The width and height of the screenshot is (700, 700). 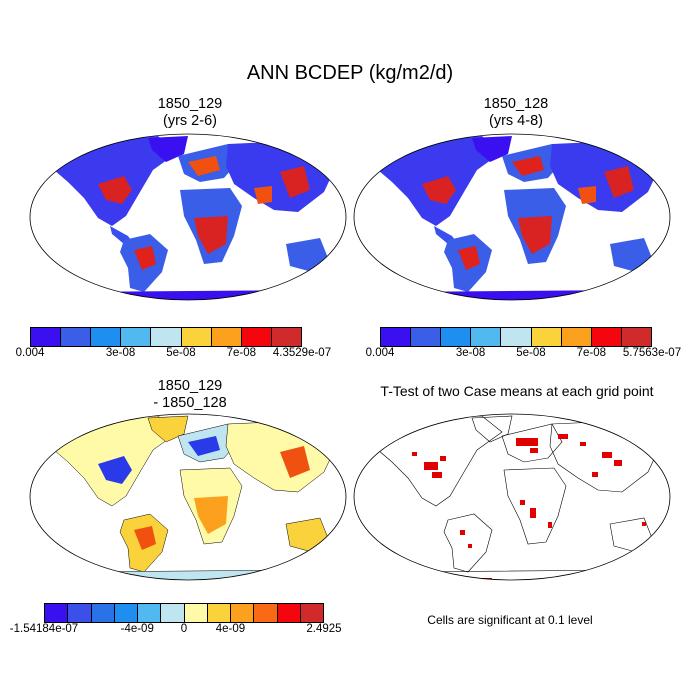 What do you see at coordinates (510, 620) in the screenshot?
I see `significance-note: Cells are significant at 0.1 level` at bounding box center [510, 620].